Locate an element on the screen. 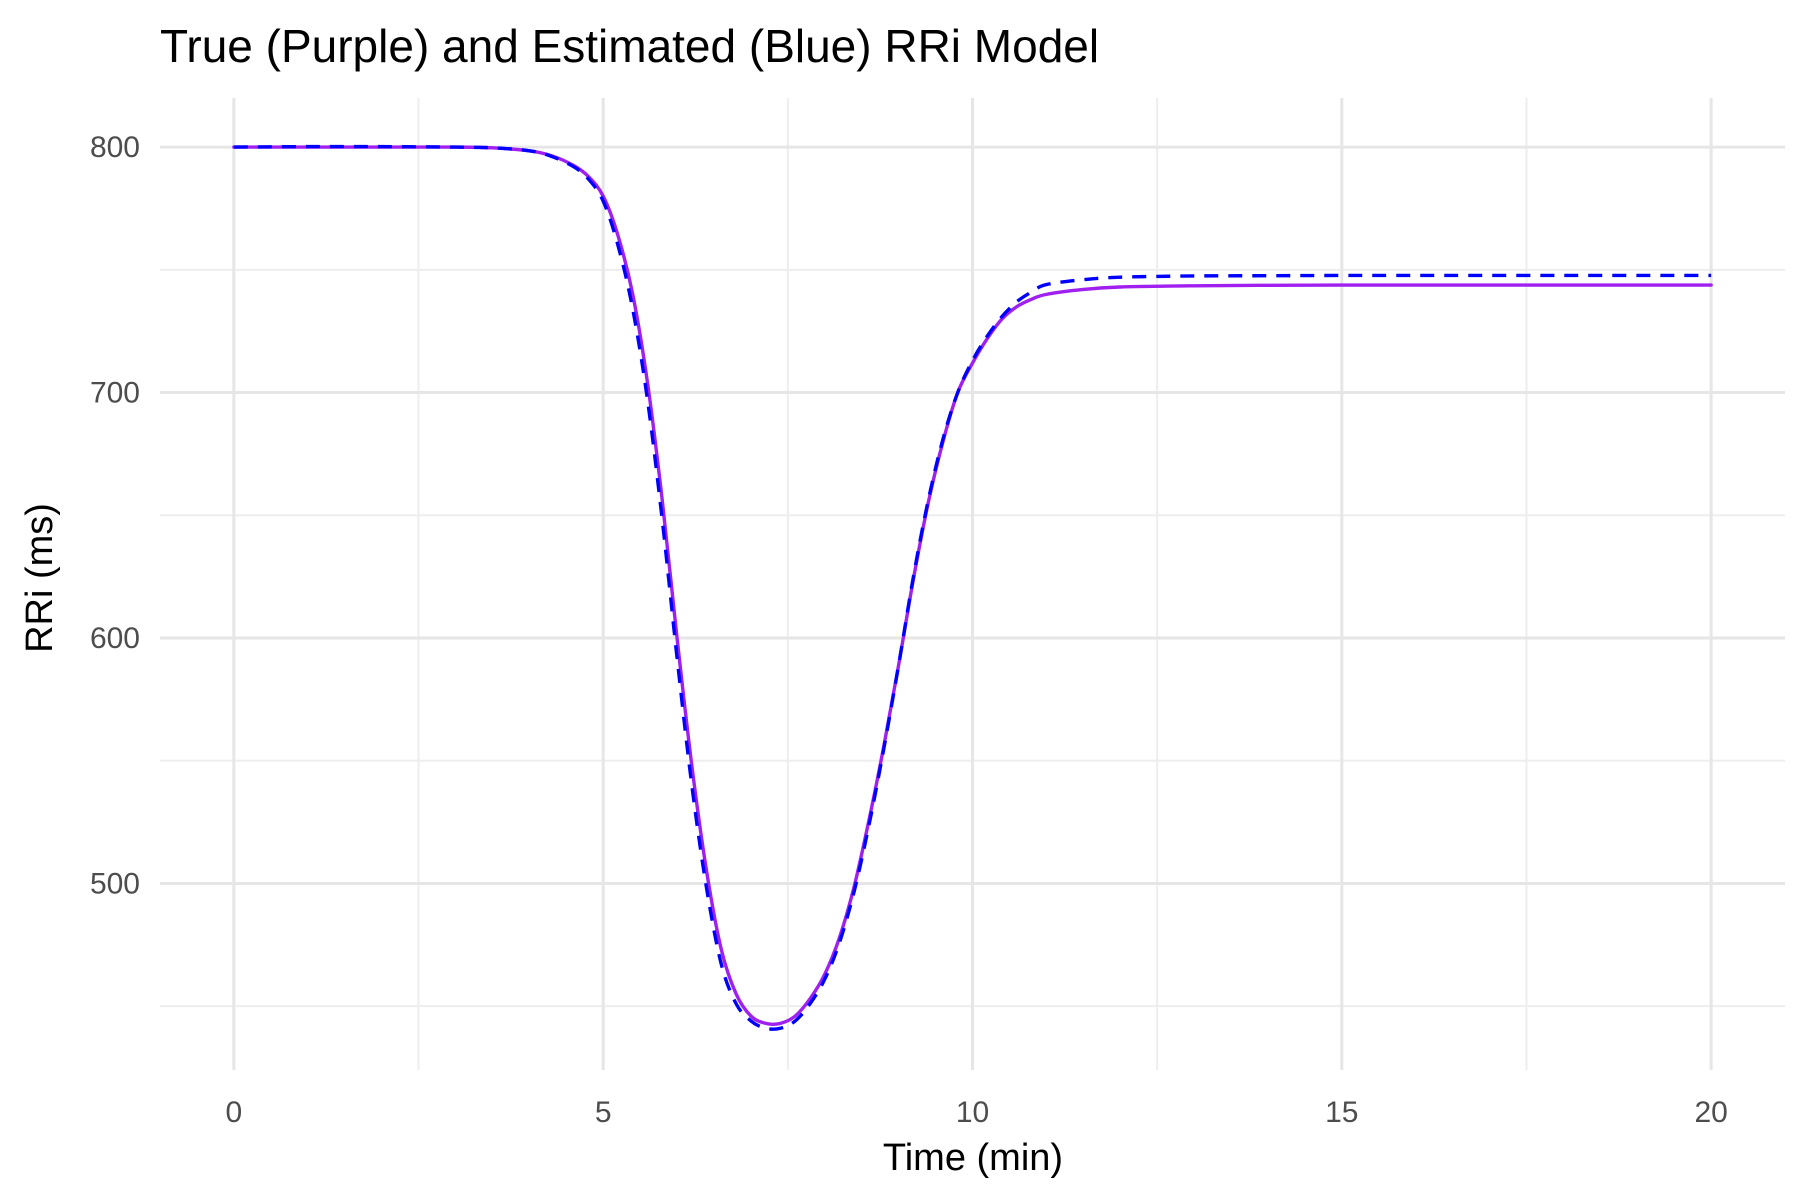 The width and height of the screenshot is (1800, 1200). x-tick-label: 10 is located at coordinates (972, 1112).